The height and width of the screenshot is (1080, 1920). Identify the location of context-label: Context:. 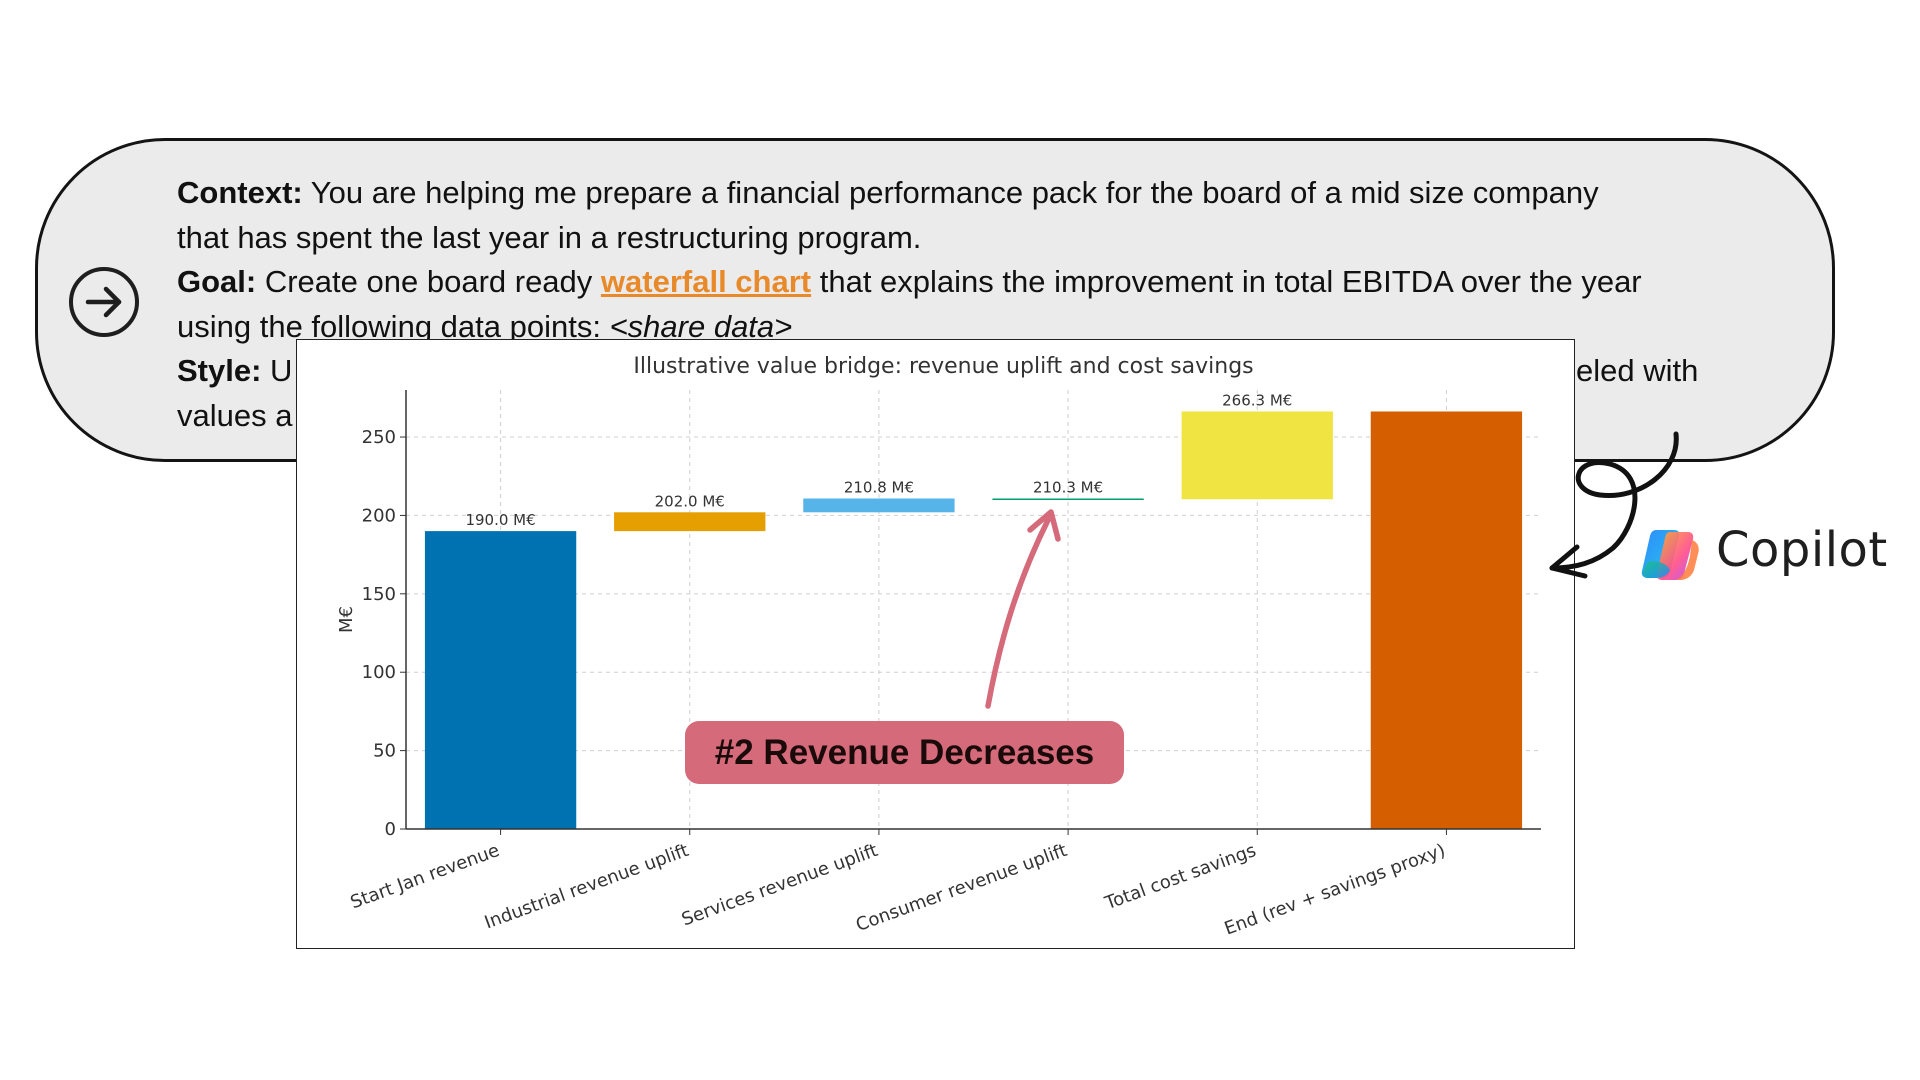
(240, 192).